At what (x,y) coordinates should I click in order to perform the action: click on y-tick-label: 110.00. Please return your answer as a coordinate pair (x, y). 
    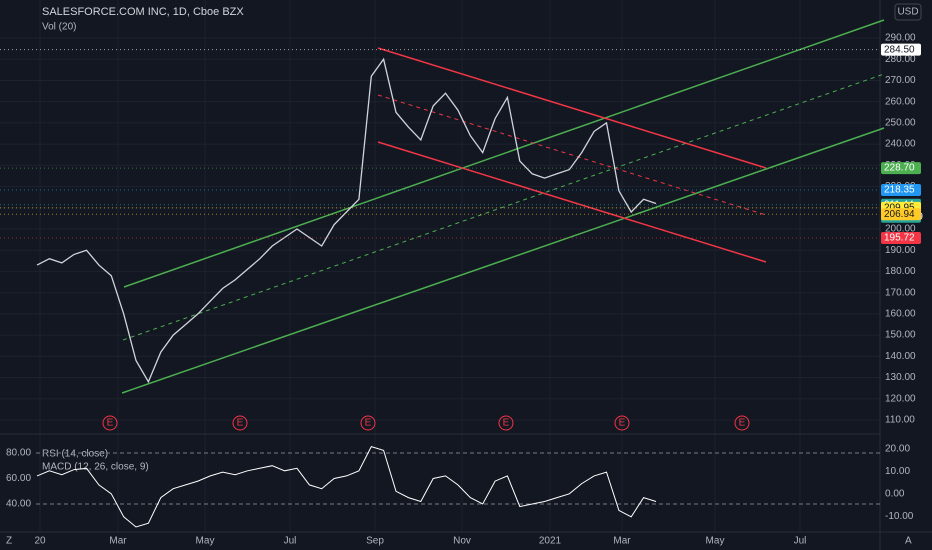
    Looking at the image, I should click on (900, 420).